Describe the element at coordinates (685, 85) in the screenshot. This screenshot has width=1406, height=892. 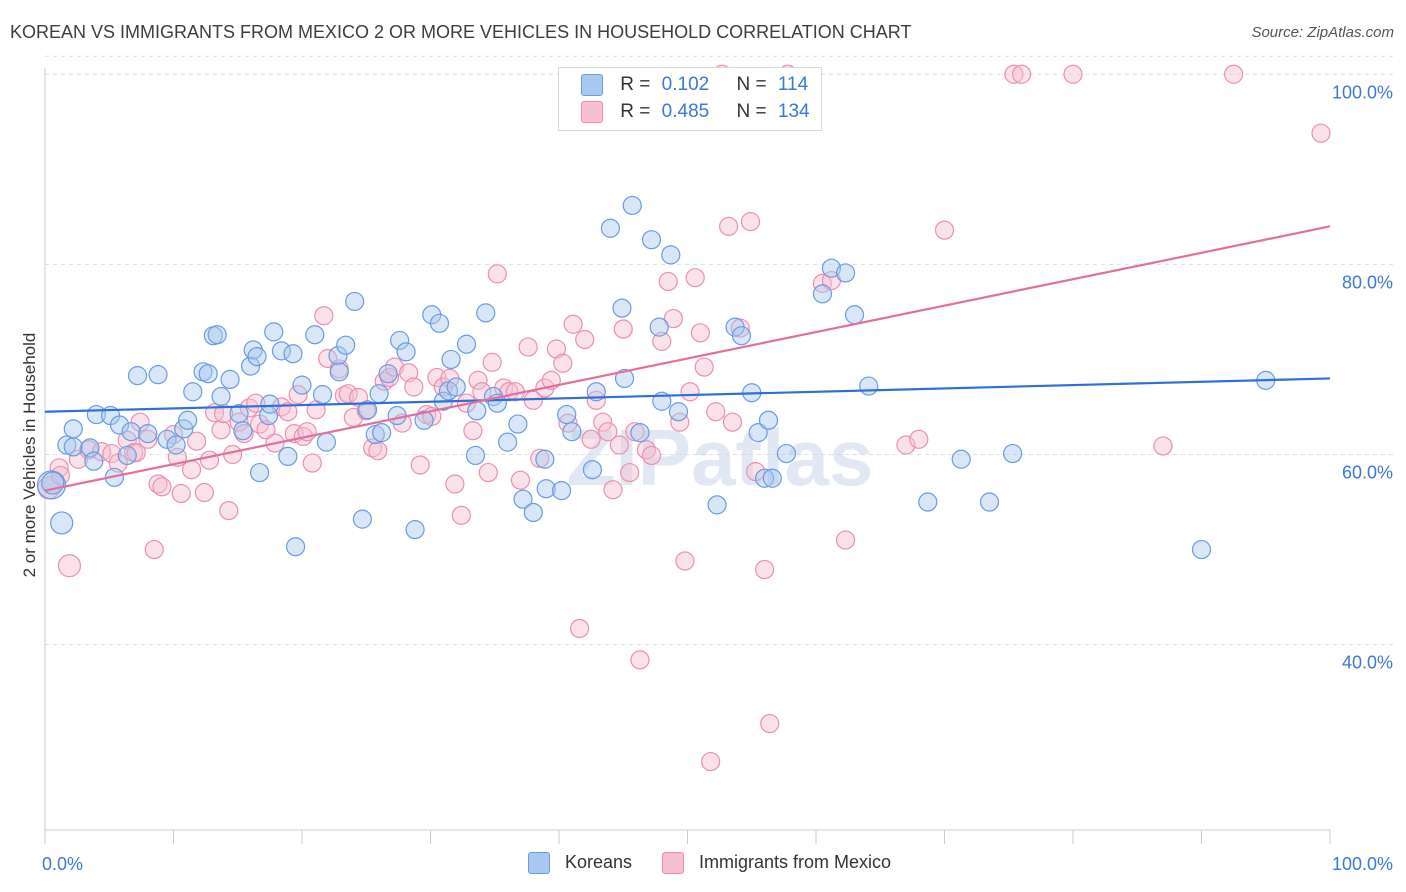
I see `legend-r-value: 0.102` at that location.